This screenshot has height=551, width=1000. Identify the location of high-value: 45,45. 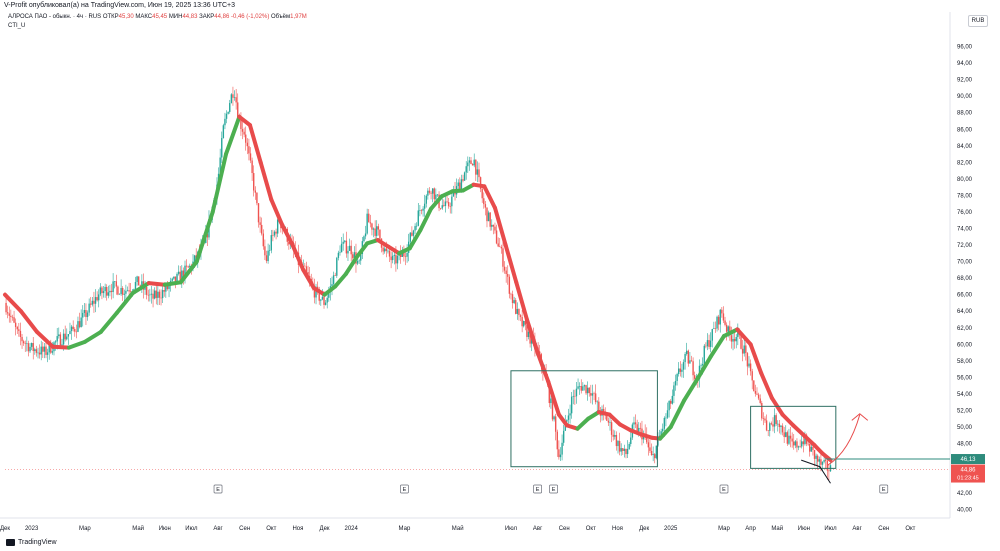
(160, 17).